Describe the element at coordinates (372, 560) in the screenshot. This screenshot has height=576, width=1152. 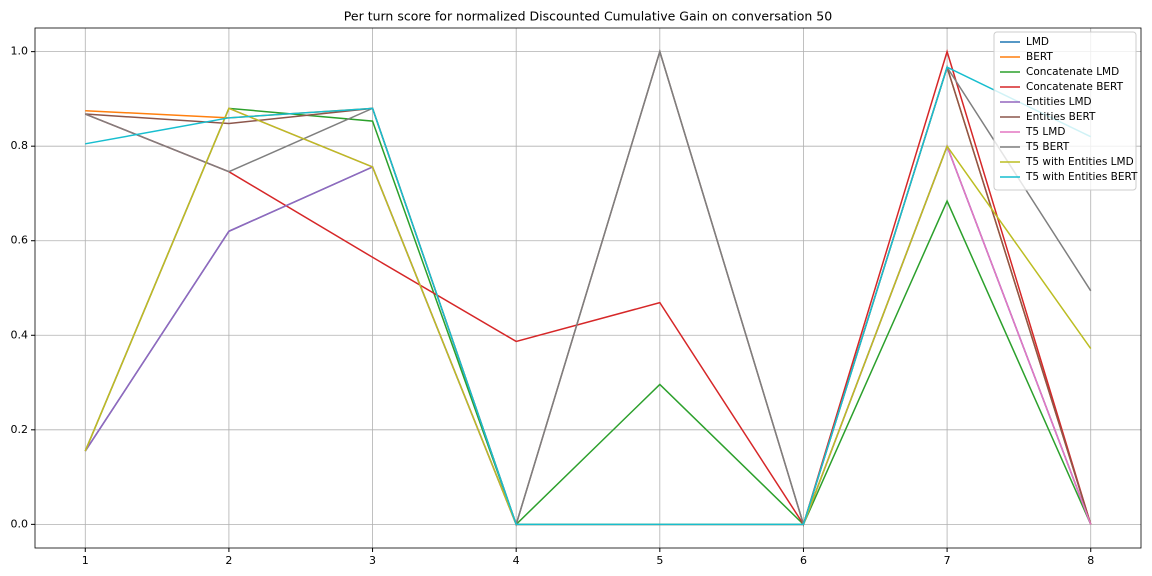
I see `x-tick-label: 3` at that location.